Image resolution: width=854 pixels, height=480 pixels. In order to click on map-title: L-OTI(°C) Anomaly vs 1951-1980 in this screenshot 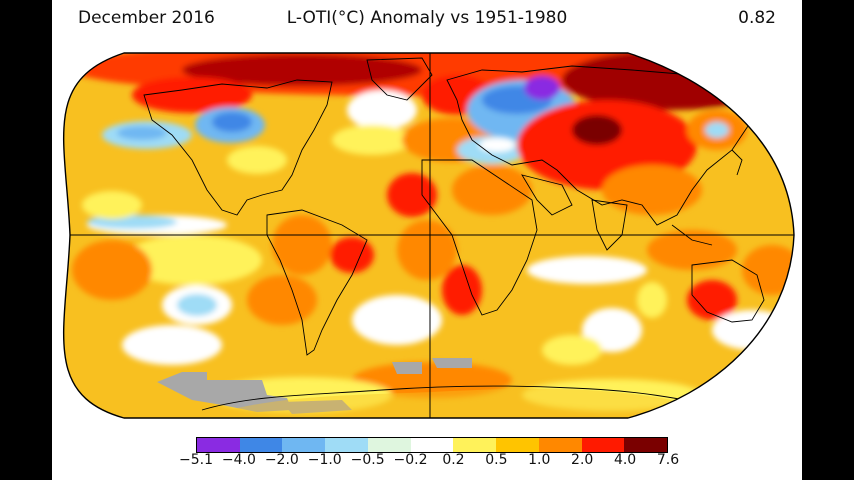, I will do `click(427, 18)`.